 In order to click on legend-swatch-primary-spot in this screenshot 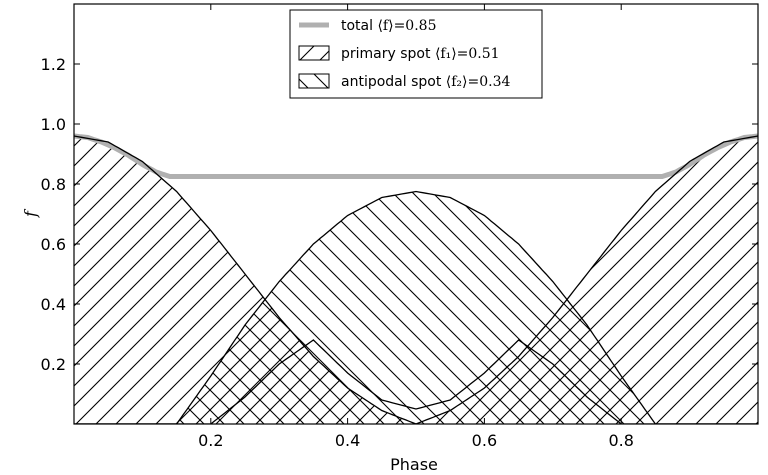, I will do `click(314, 53)`.